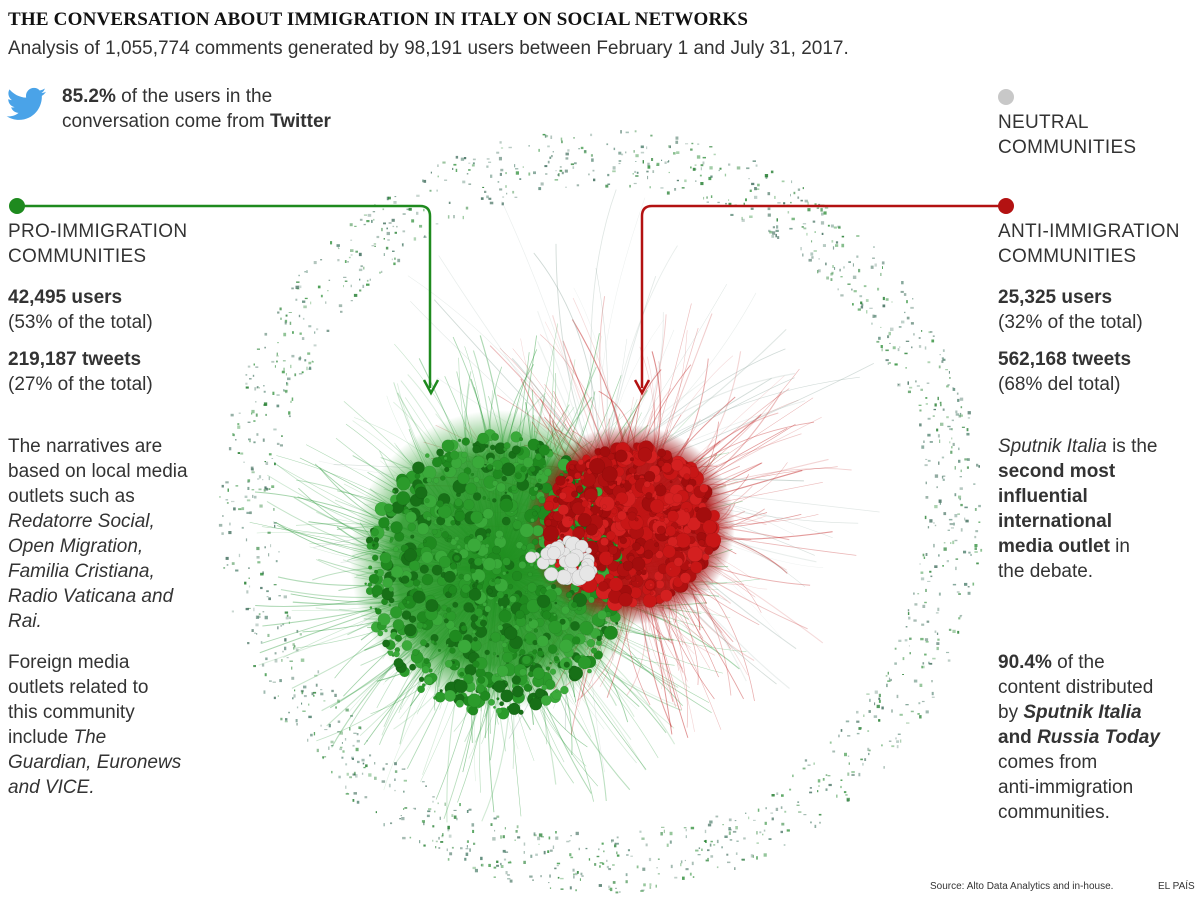 This screenshot has width=1200, height=905. What do you see at coordinates (561, 560) in the screenshot?
I see `neutral-core-nodes` at bounding box center [561, 560].